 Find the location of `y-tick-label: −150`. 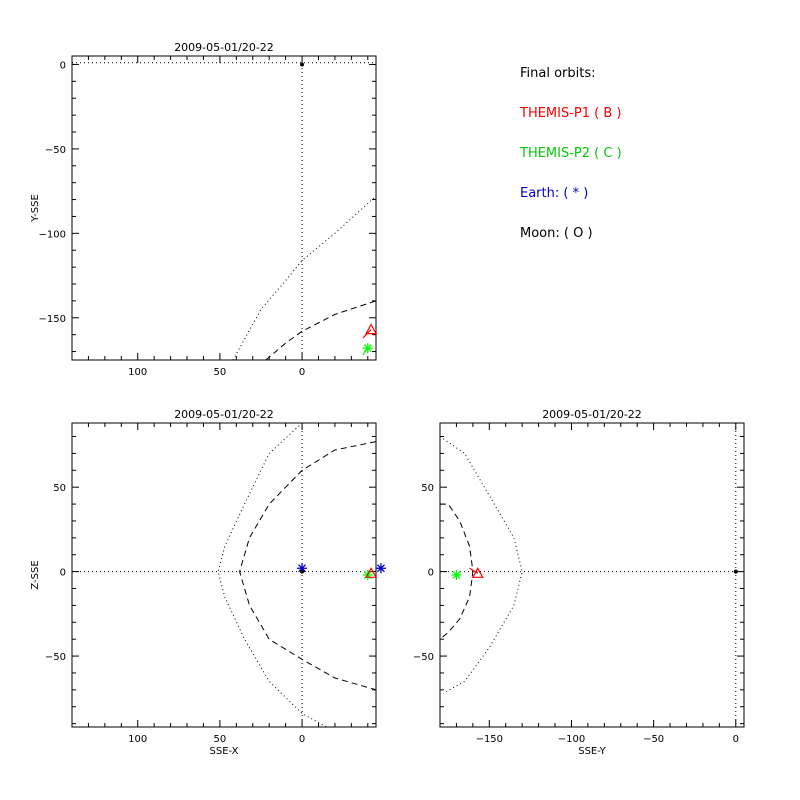

y-tick-label: −150 is located at coordinates (52, 319).